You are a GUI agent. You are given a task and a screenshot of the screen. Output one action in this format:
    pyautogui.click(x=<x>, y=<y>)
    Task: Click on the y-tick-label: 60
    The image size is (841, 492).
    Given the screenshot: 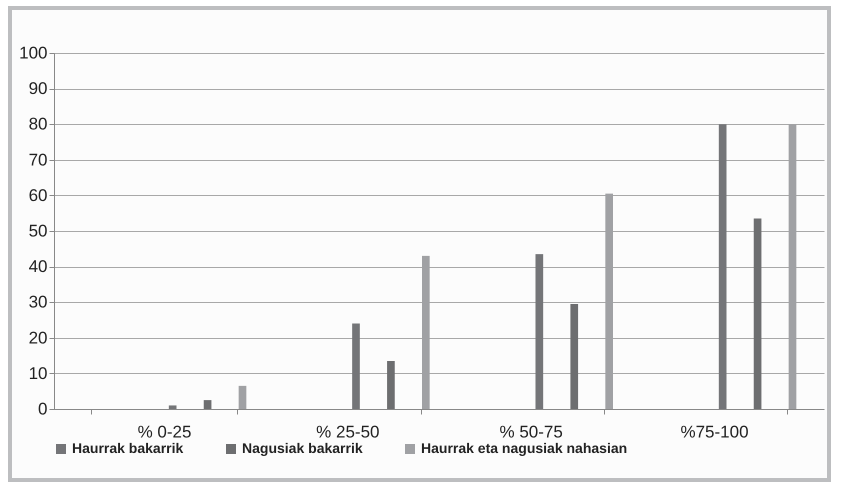 What is the action you would take?
    pyautogui.click(x=38, y=195)
    